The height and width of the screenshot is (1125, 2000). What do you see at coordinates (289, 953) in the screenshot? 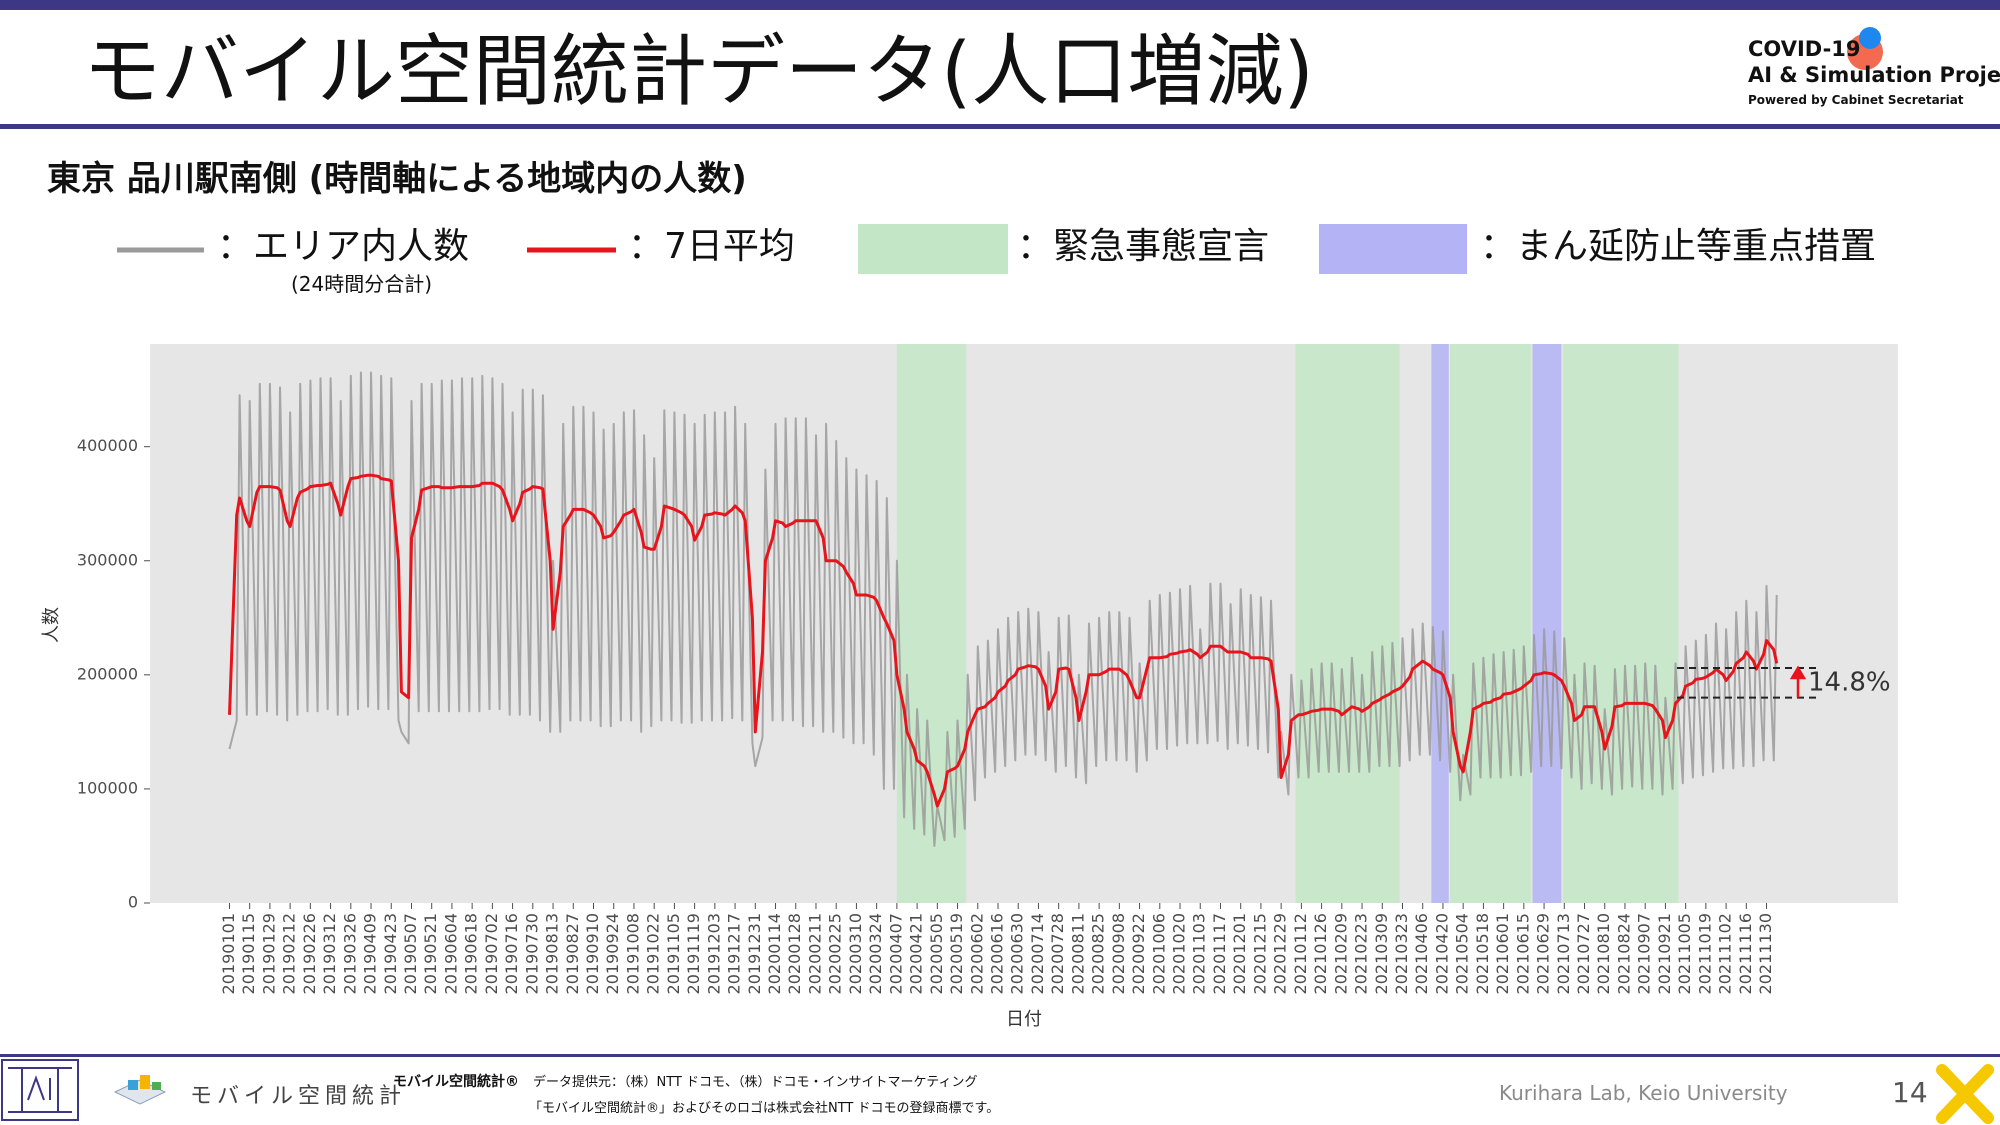
I see `x-tick-label: 20190212` at bounding box center [289, 953].